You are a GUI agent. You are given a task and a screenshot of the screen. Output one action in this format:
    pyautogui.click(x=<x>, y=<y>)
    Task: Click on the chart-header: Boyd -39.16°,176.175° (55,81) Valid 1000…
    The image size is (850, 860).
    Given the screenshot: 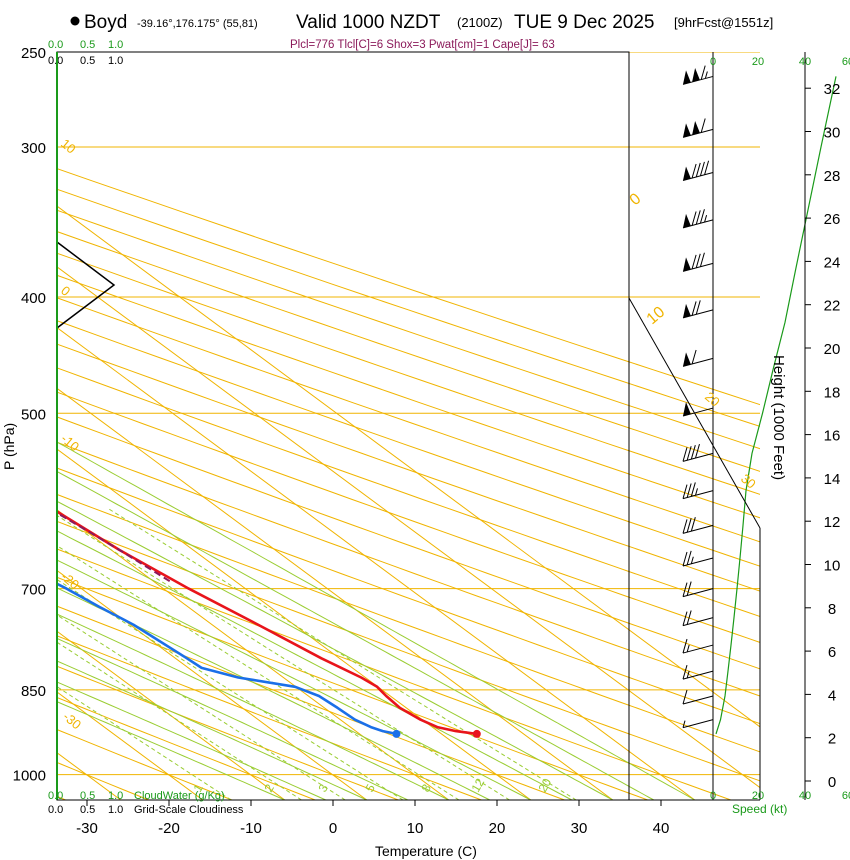 What is the action you would take?
    pyautogui.click(x=421, y=31)
    